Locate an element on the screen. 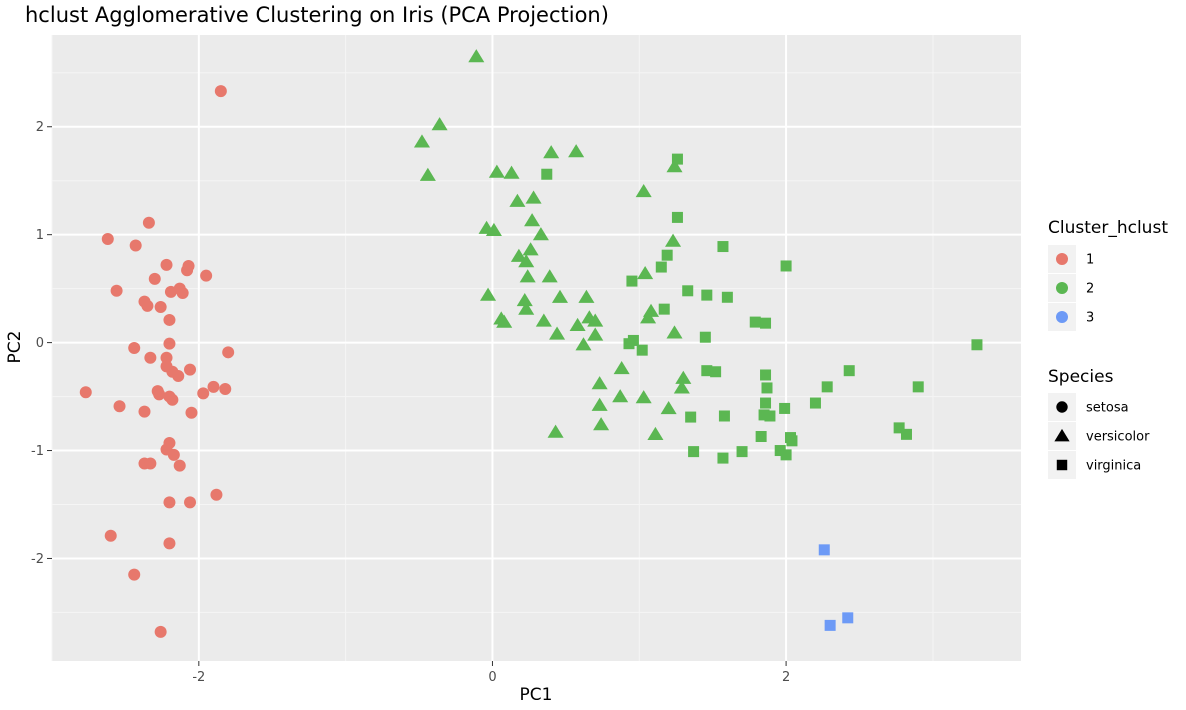 The height and width of the screenshot is (710, 1186). legend-key-square-icon is located at coordinates (1062, 465).